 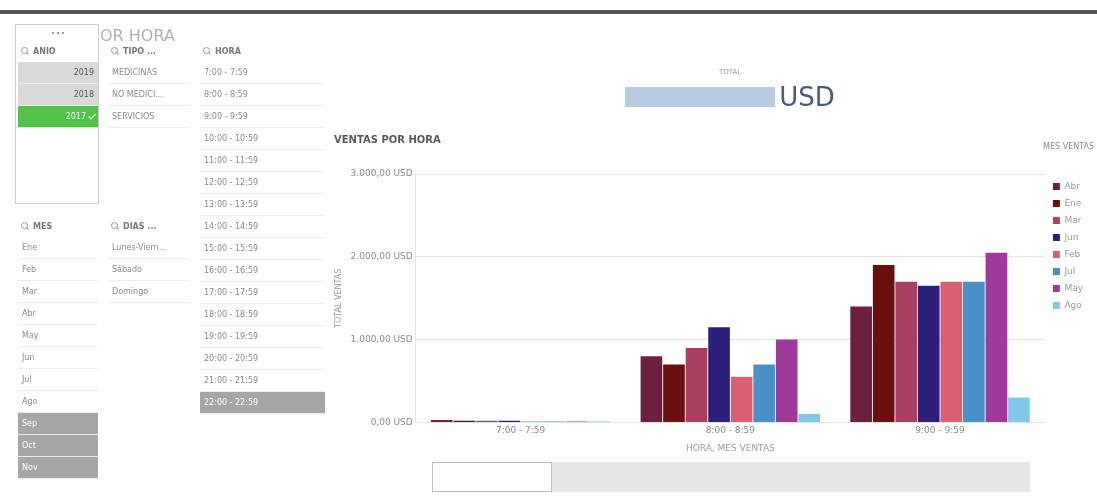 What do you see at coordinates (381, 173) in the screenshot?
I see `y-tick-label: 3.000,00 USD` at bounding box center [381, 173].